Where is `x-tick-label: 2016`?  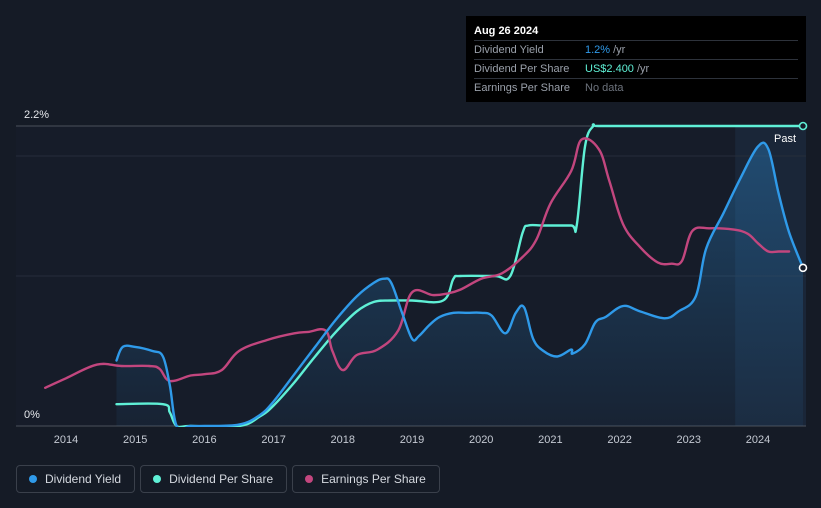
x-tick-label: 2016 is located at coordinates (204, 440).